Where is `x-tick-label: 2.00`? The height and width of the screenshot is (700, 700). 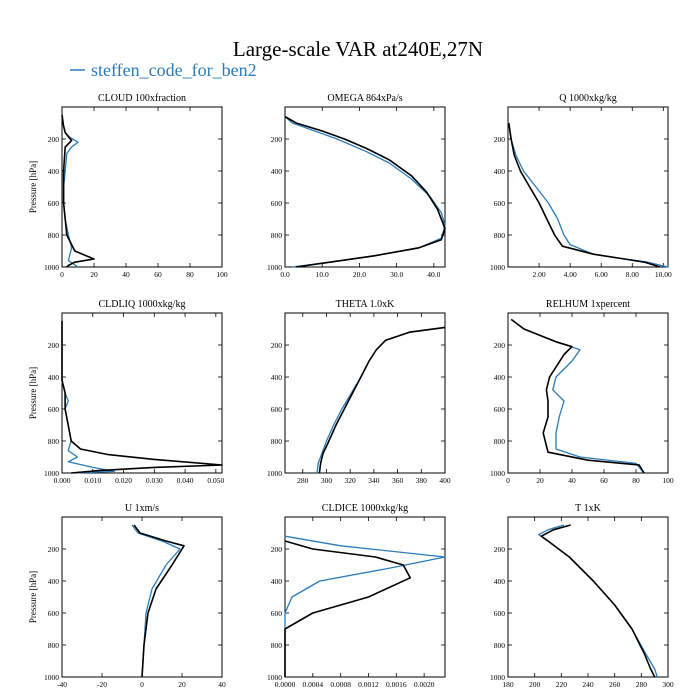 x-tick-label: 2.00 is located at coordinates (539, 274).